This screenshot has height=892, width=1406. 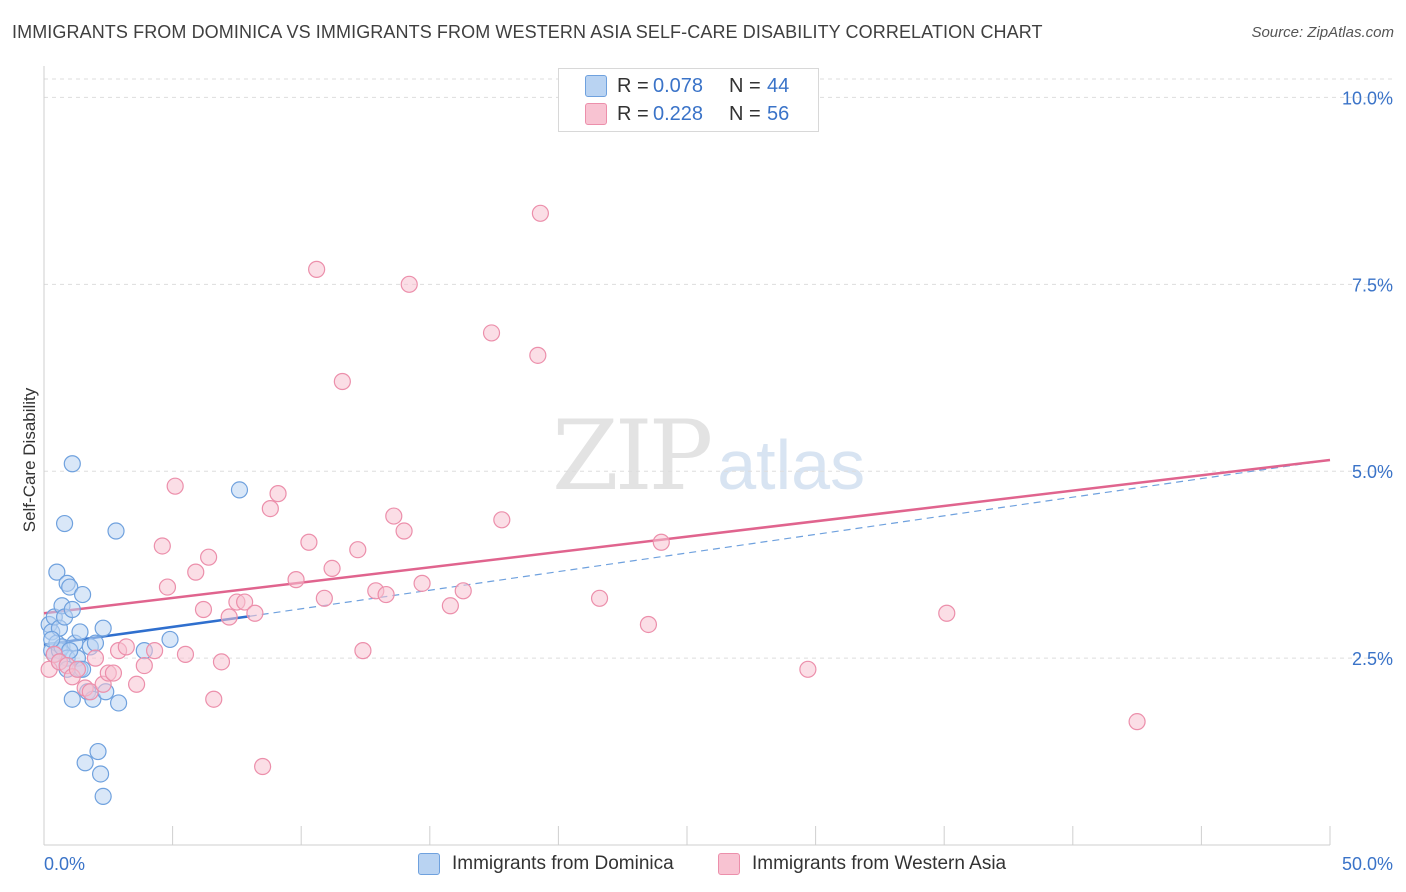 I want to click on bottom-legend-dominica: Immigrants from Dominica, so click(x=546, y=864).